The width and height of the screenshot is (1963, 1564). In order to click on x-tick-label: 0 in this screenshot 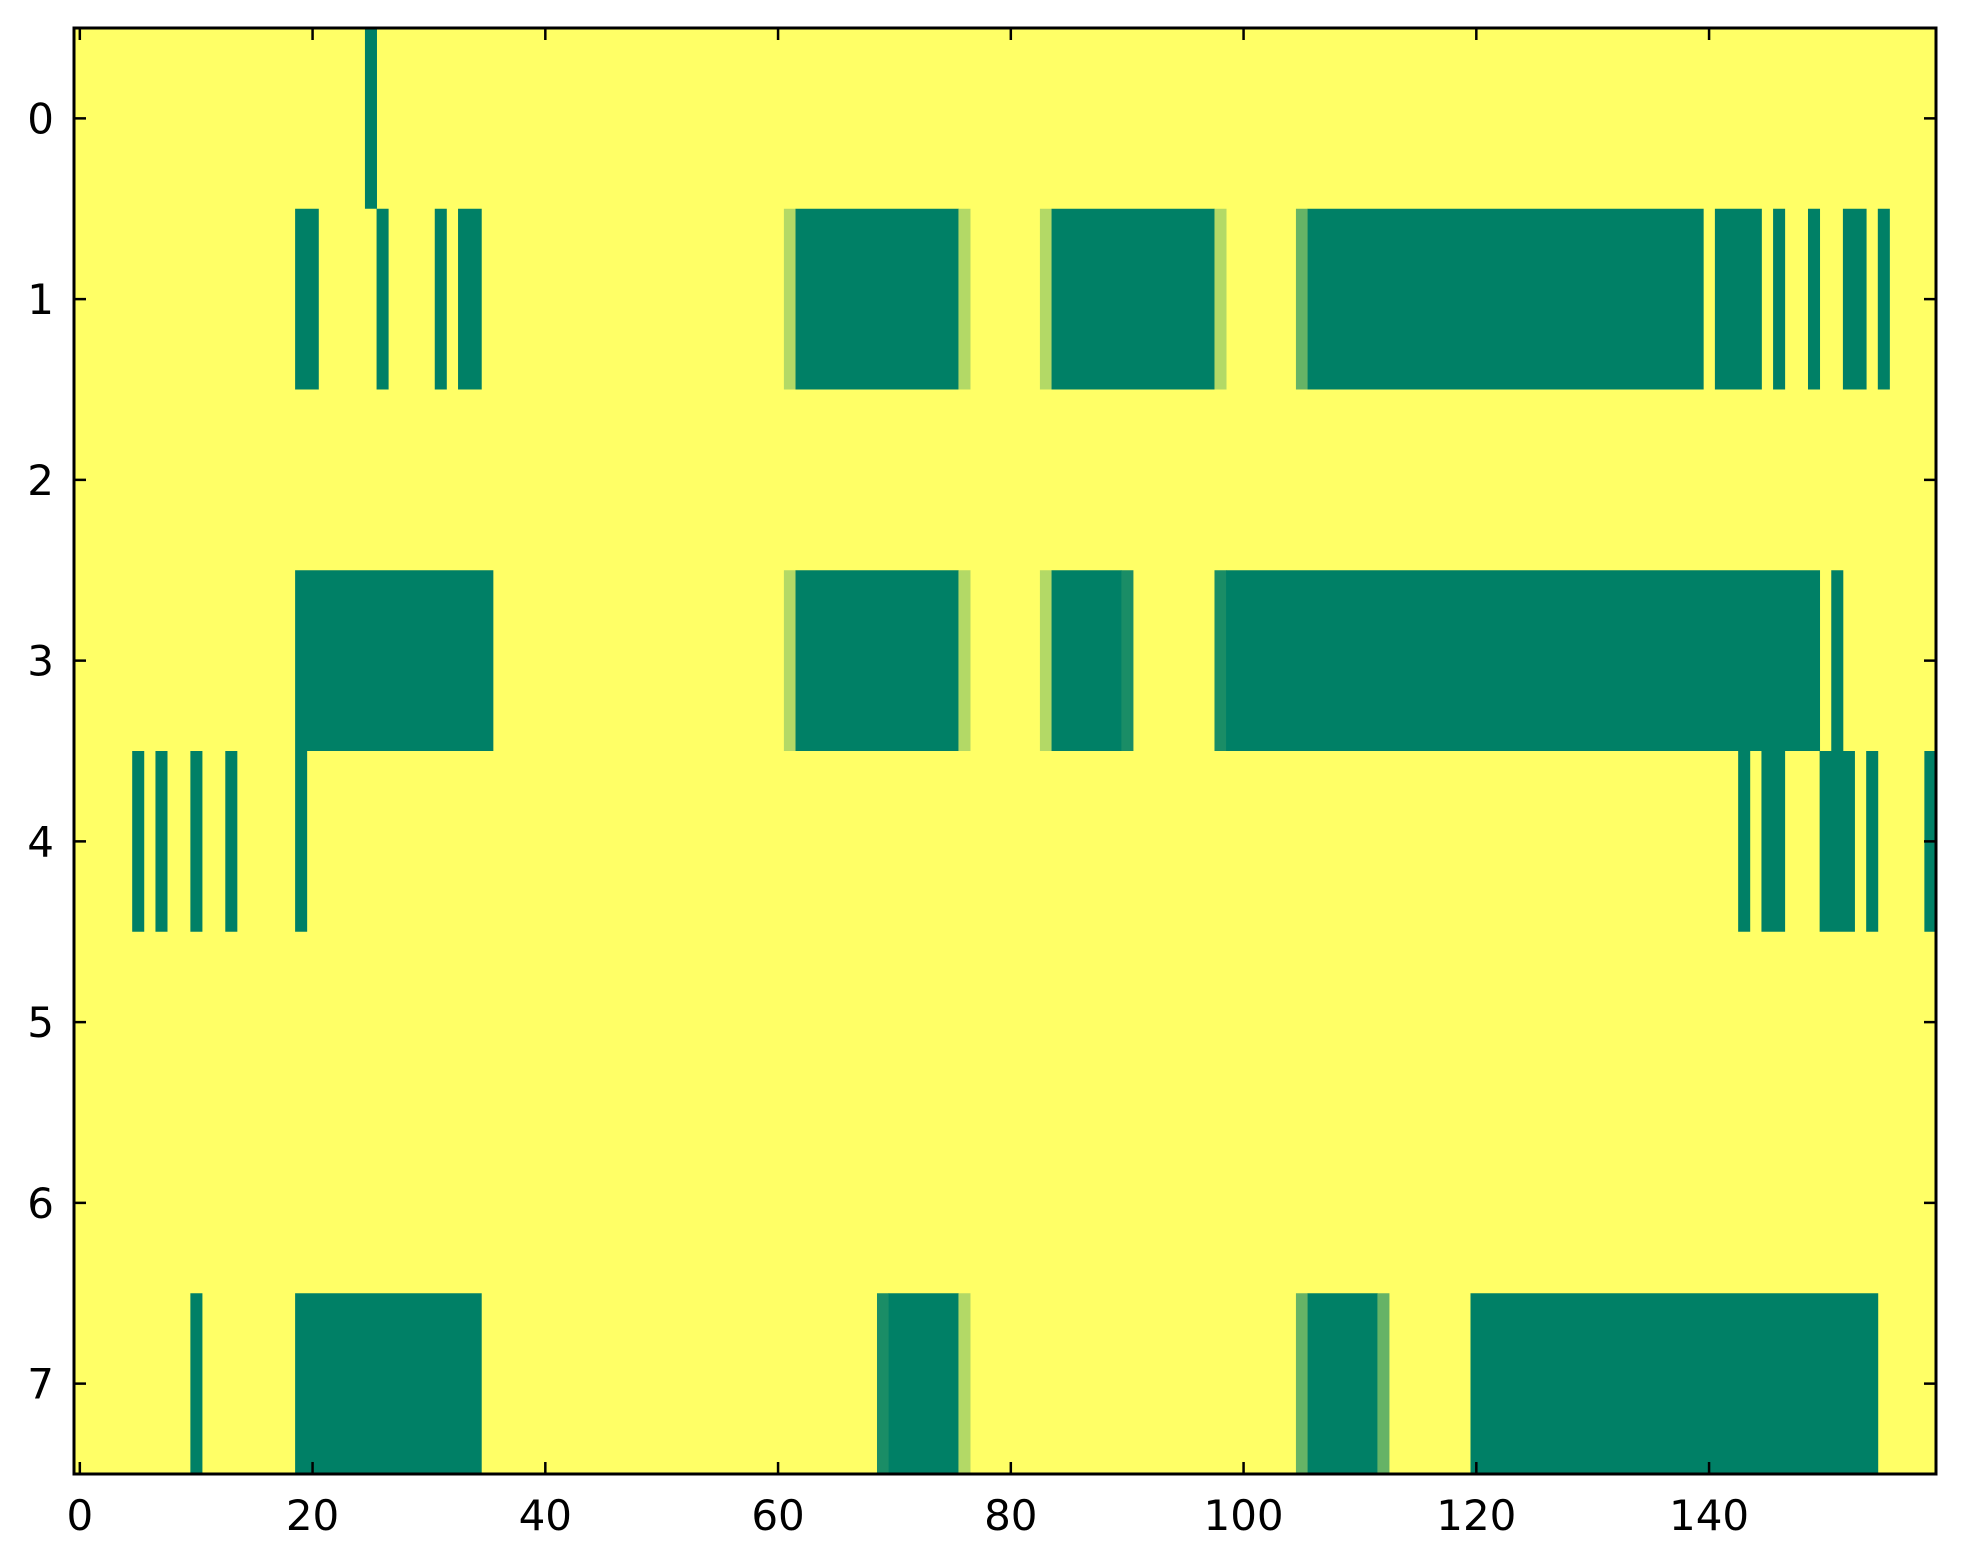, I will do `click(79, 1515)`.